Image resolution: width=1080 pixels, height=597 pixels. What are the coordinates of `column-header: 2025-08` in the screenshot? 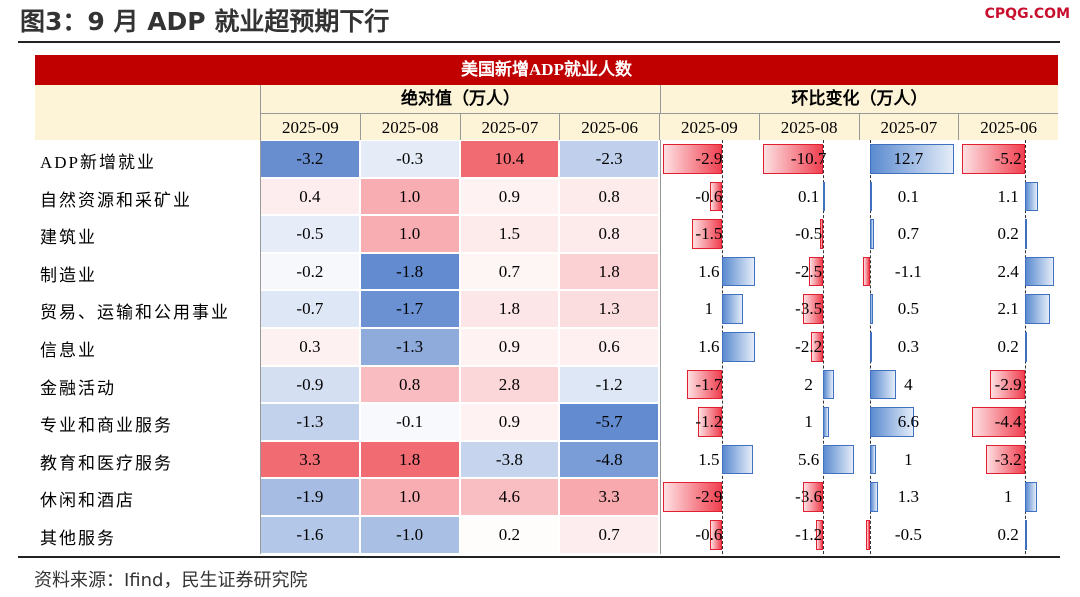 It's located at (409, 126).